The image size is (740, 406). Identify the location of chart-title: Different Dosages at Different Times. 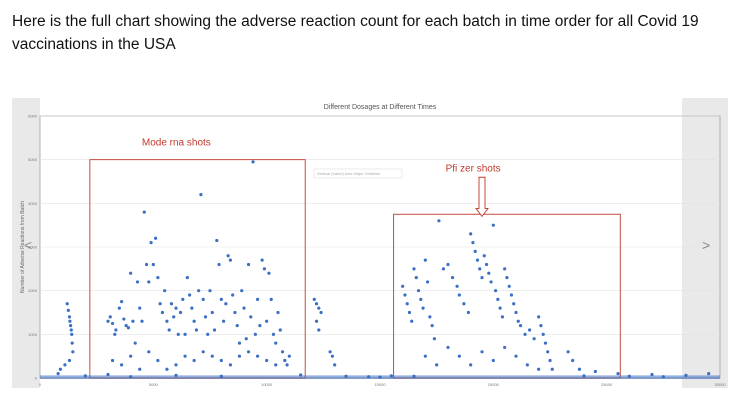
(380, 107).